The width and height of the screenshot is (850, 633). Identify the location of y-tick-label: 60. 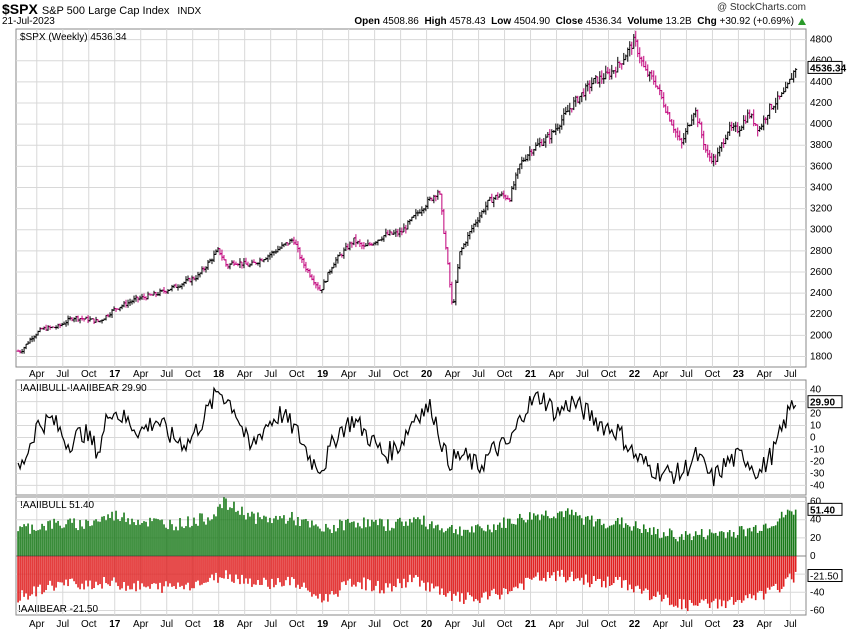
(816, 502).